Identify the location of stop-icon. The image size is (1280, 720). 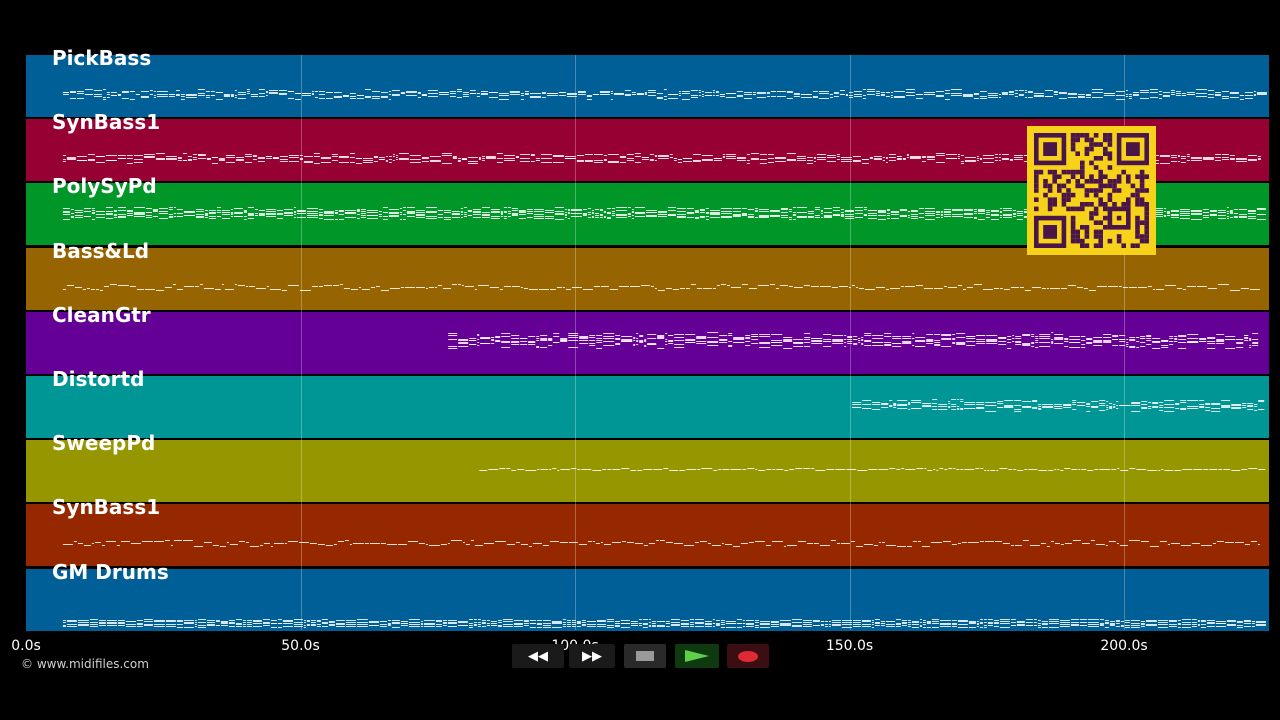
(645, 656).